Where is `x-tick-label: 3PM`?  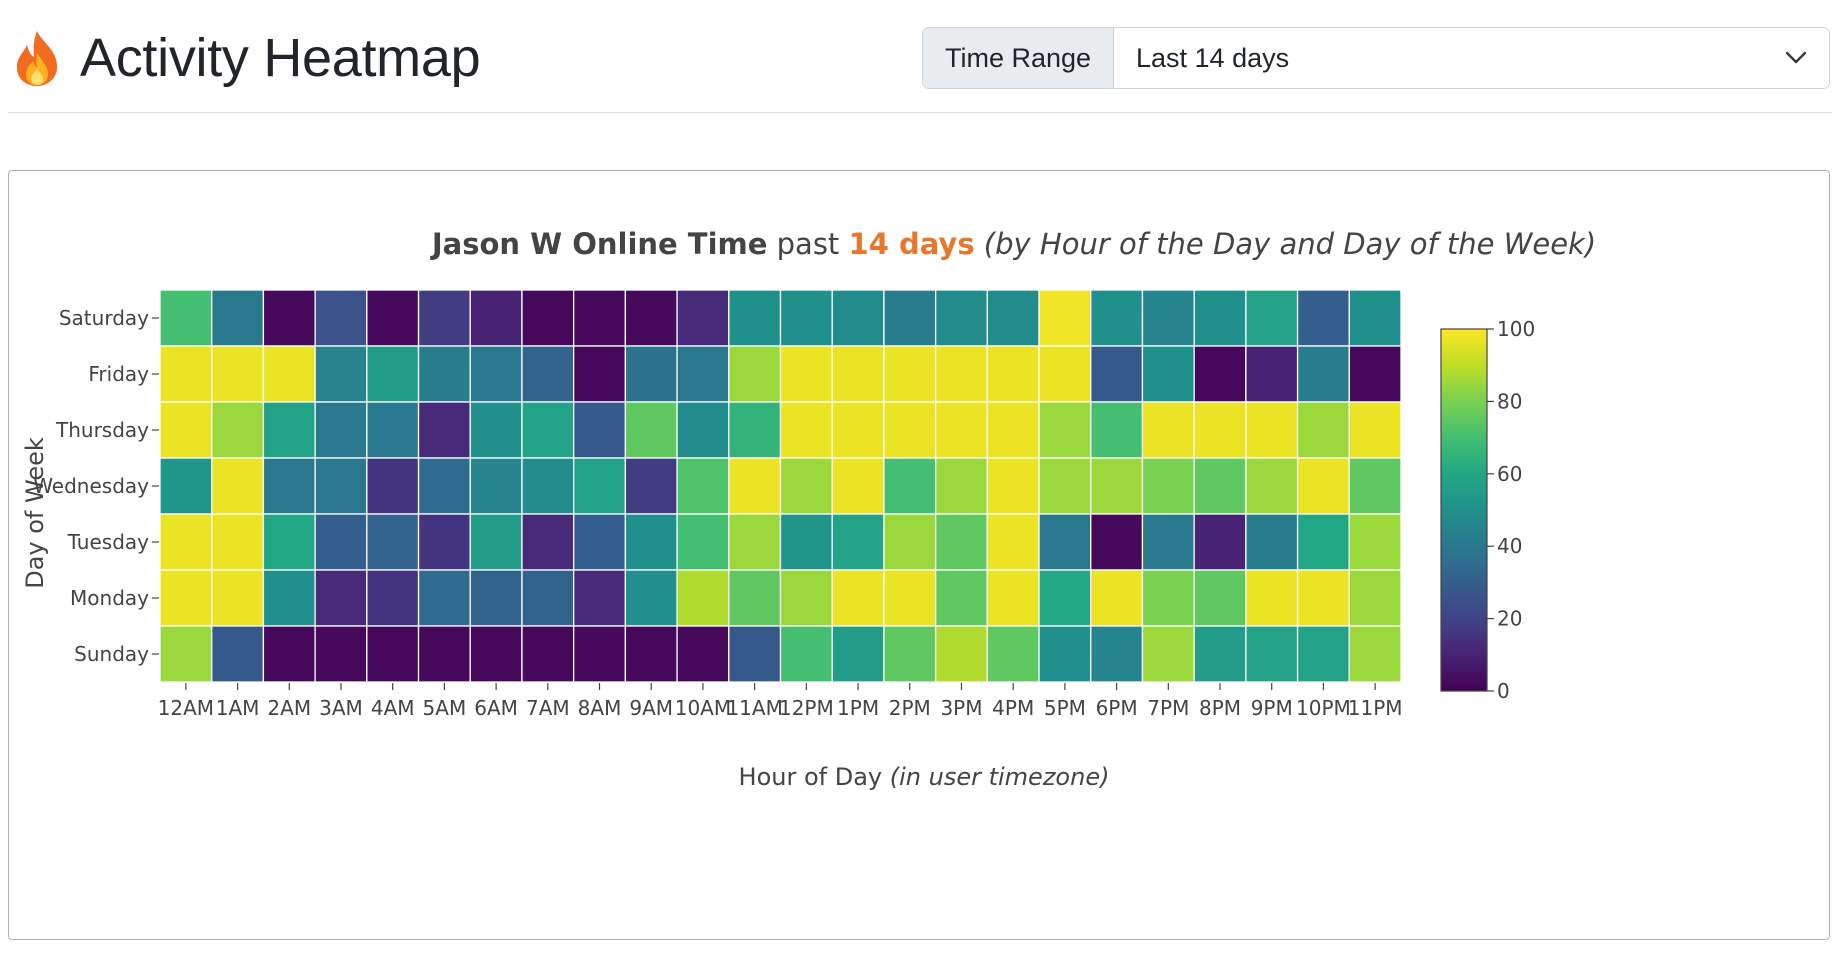
x-tick-label: 3PM is located at coordinates (961, 708).